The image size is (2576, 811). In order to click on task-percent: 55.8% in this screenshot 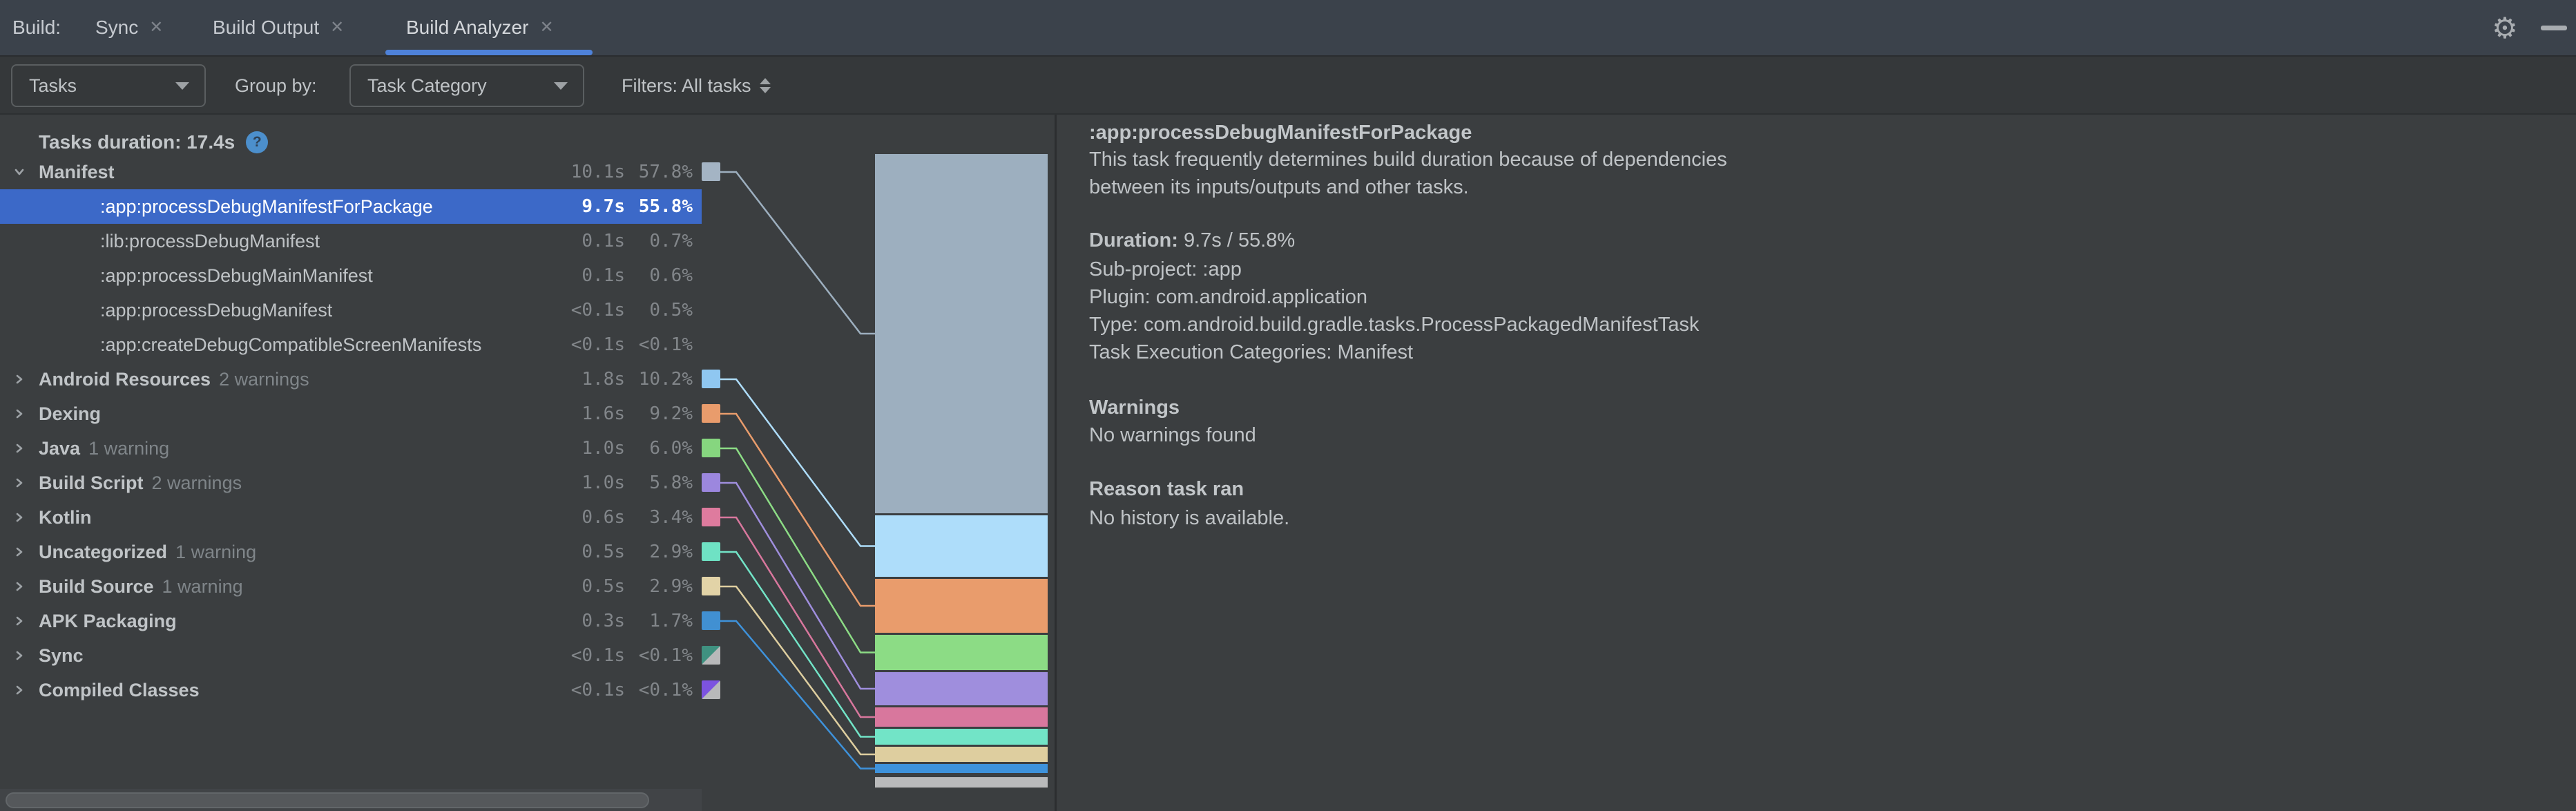, I will do `click(665, 206)`.